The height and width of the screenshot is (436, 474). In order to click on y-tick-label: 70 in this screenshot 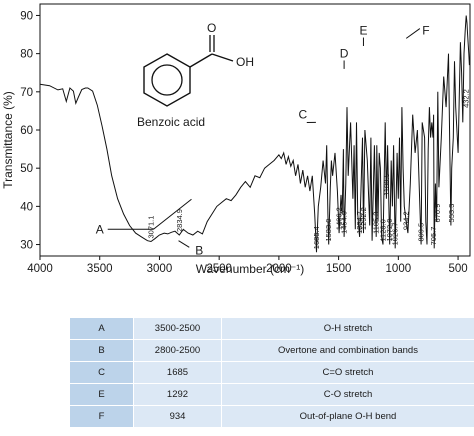, I will do `click(26, 93)`.